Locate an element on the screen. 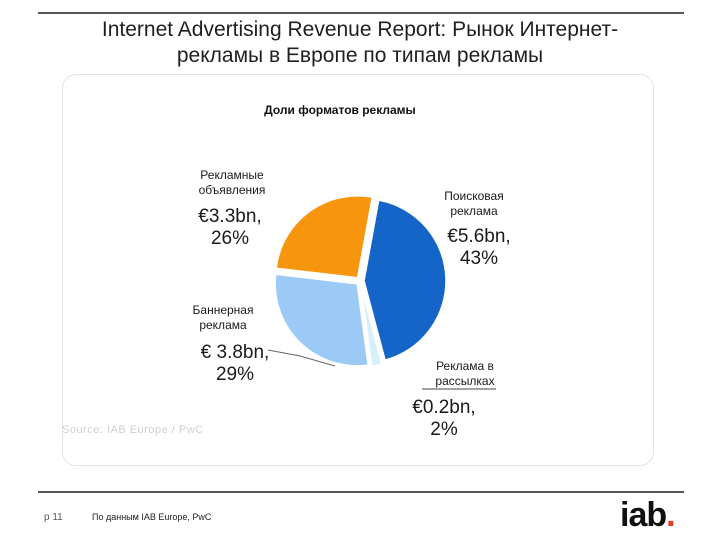 This screenshot has width=720, height=540. slice-search is located at coordinates (405, 280).